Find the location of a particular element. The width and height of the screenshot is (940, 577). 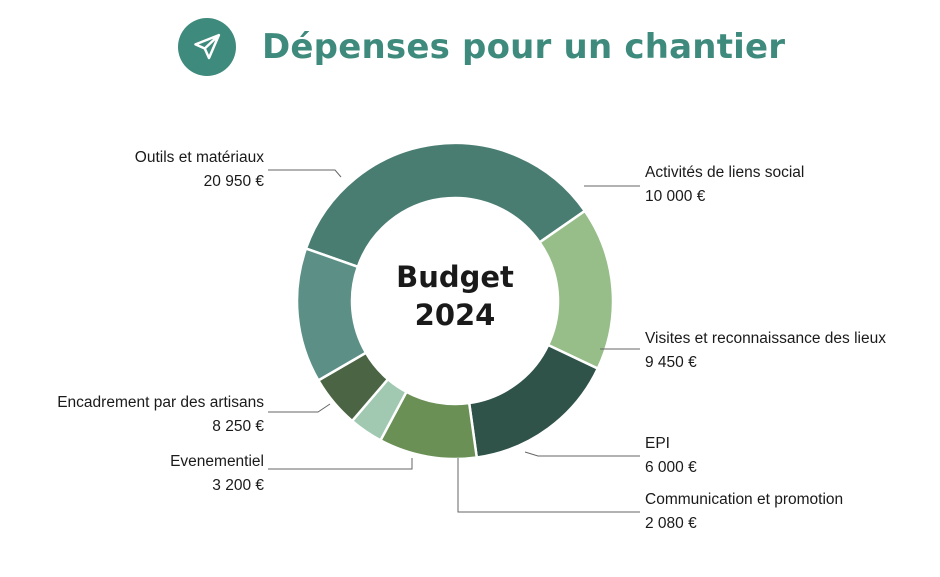

slice-value: 6 000 € is located at coordinates (671, 467).